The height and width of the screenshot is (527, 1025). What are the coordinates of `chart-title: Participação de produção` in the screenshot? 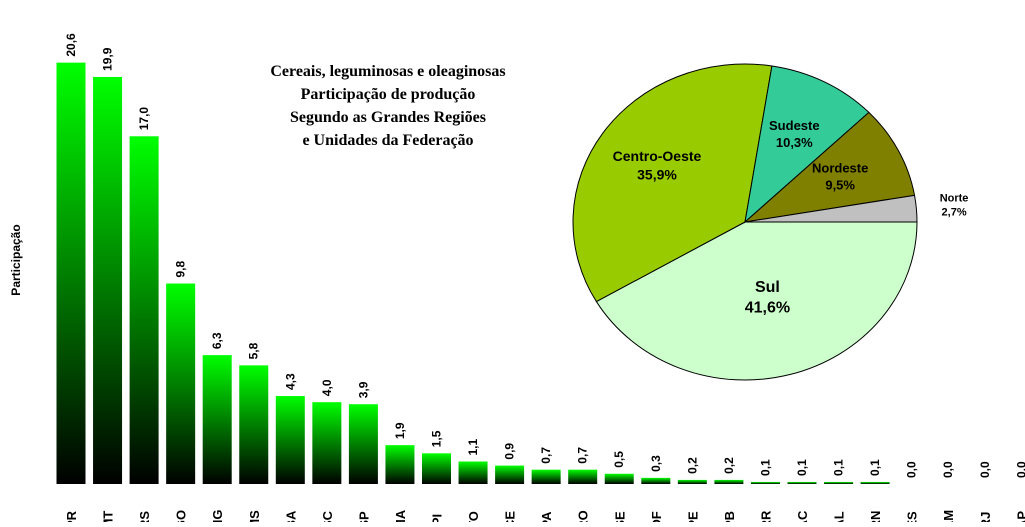 It's located at (388, 94).